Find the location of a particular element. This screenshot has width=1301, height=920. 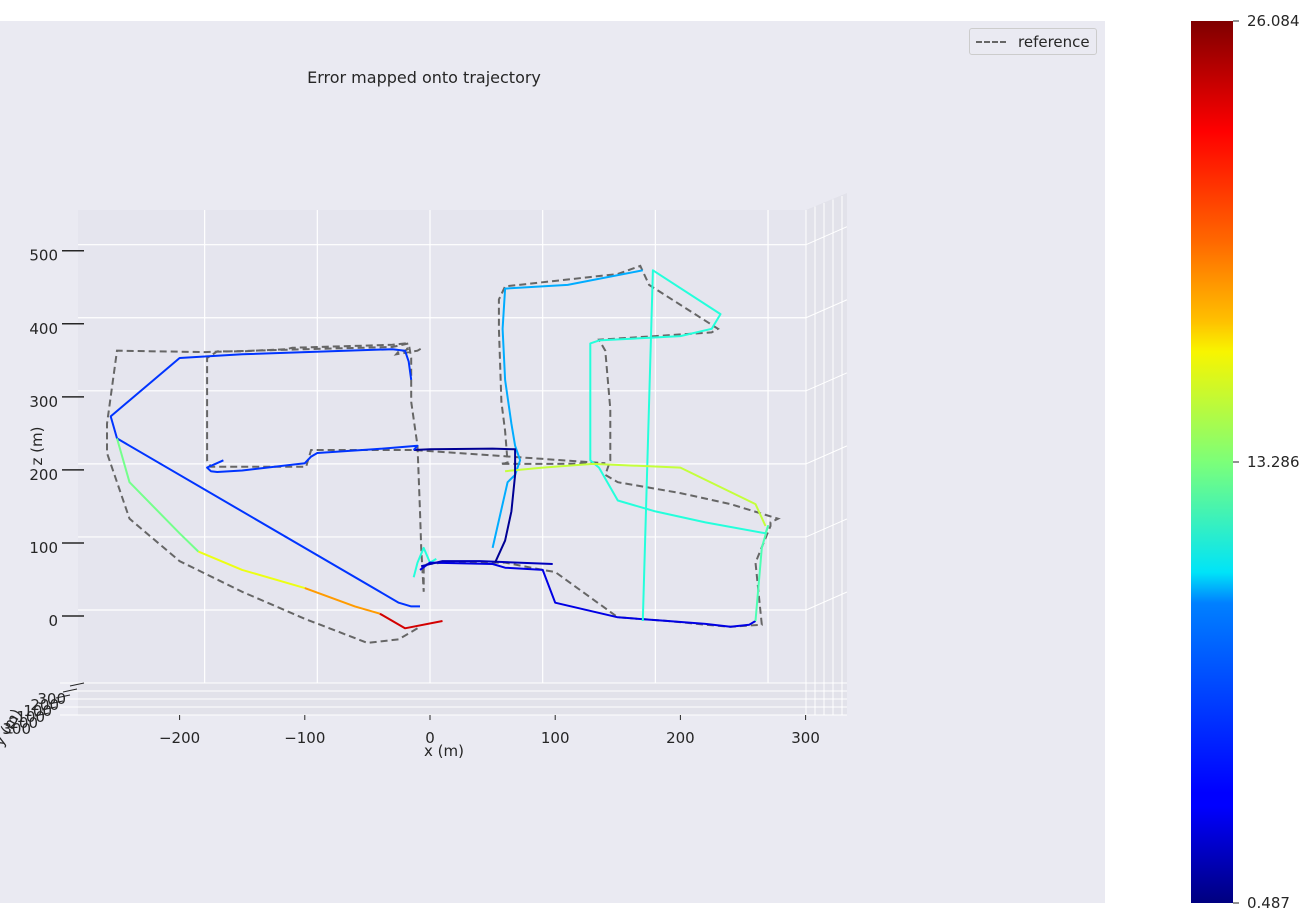

x-tick-label: −200 is located at coordinates (179, 738).